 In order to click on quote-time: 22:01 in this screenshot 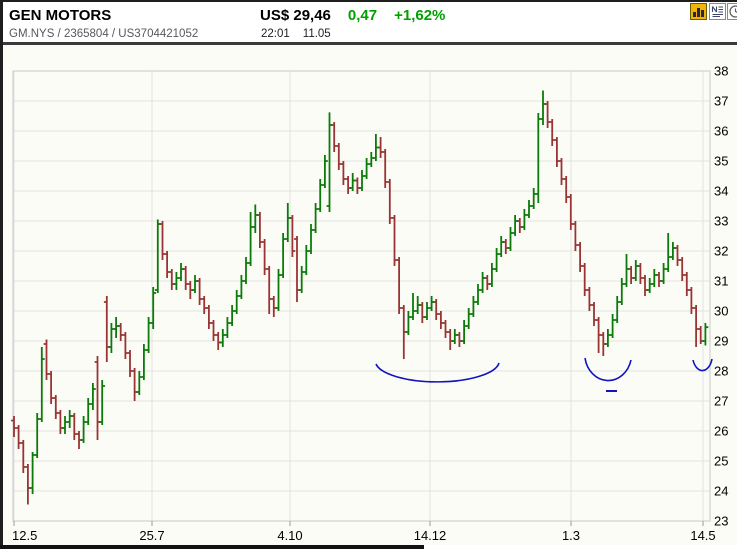, I will do `click(275, 34)`.